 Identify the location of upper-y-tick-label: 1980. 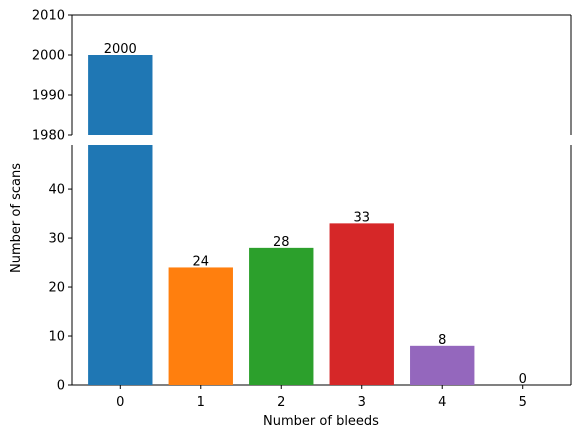
(48, 136).